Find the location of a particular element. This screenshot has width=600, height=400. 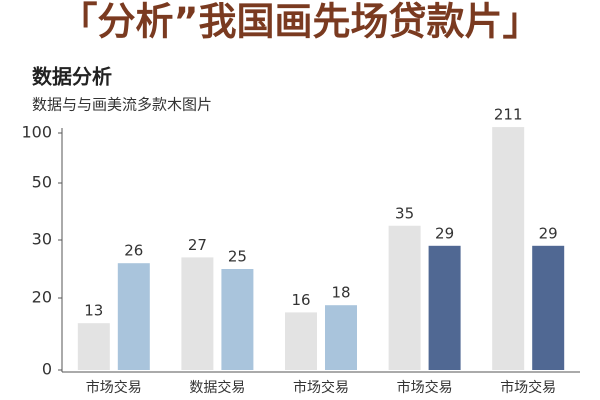

x-tick-label: 数据交易 is located at coordinates (217, 387).